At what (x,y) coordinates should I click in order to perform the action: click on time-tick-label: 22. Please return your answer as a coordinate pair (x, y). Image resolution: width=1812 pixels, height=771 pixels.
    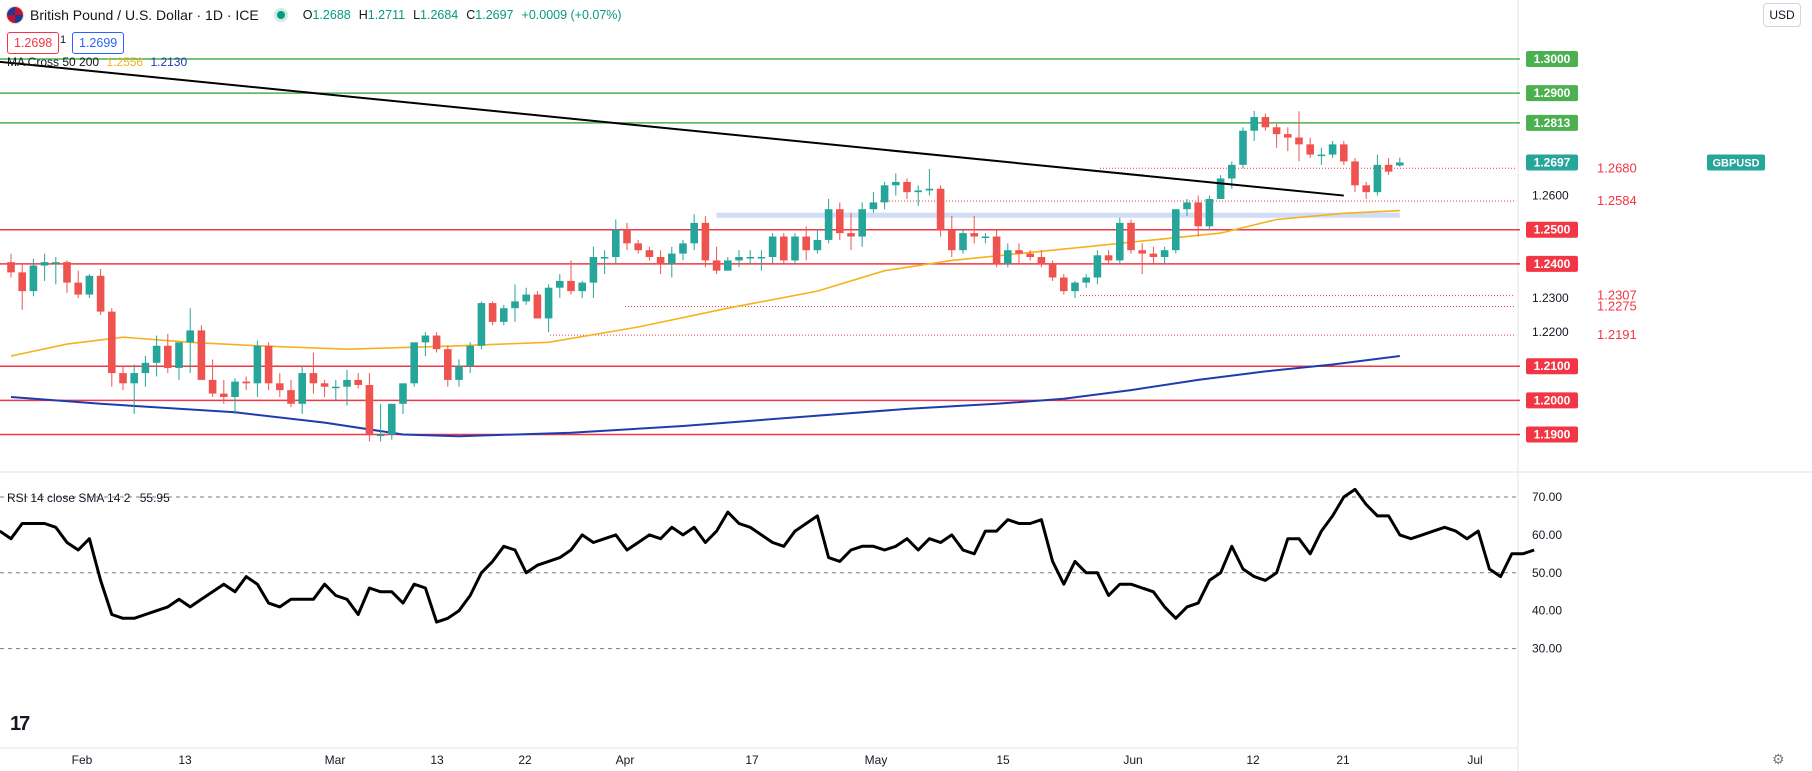
    Looking at the image, I should click on (525, 760).